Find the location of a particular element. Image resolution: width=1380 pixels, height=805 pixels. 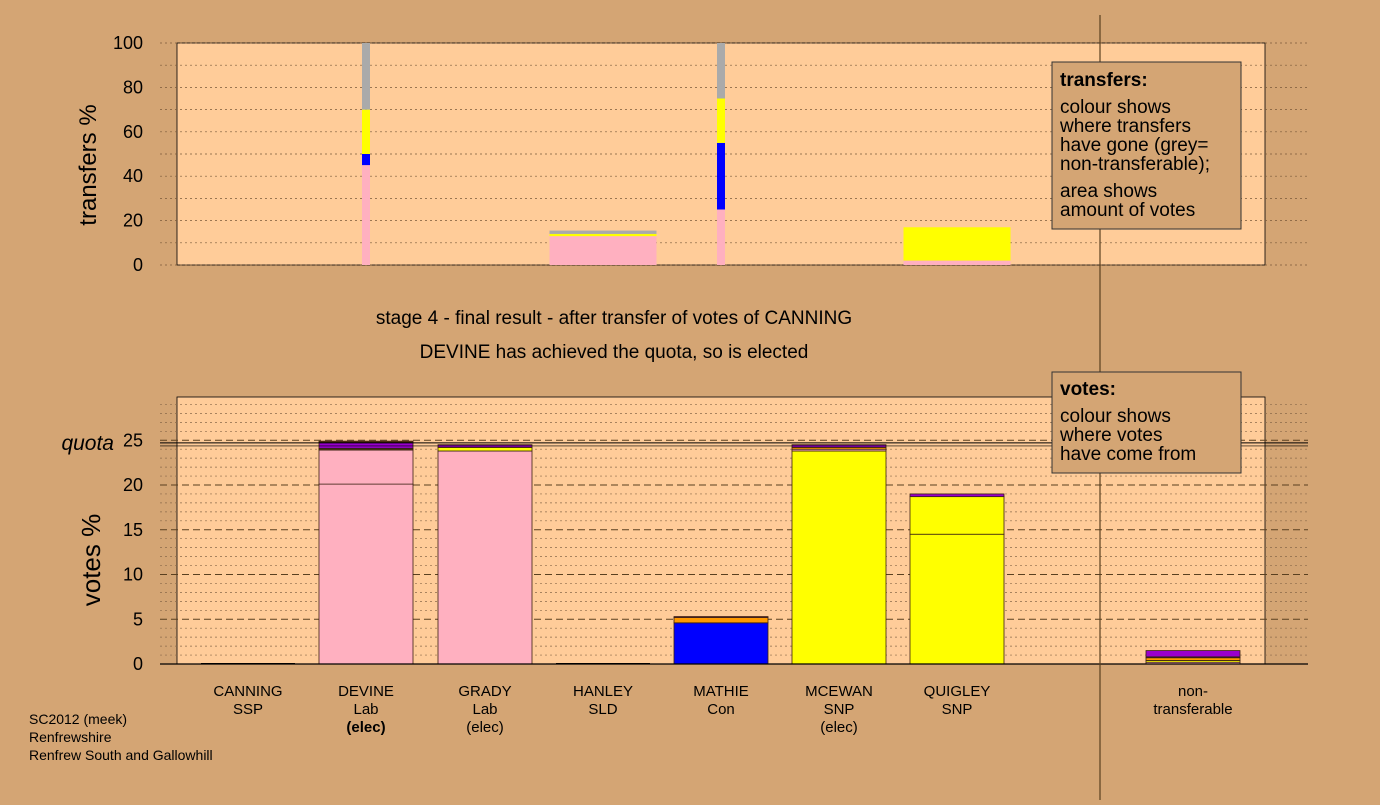

votes-note-box is located at coordinates (1146, 422).